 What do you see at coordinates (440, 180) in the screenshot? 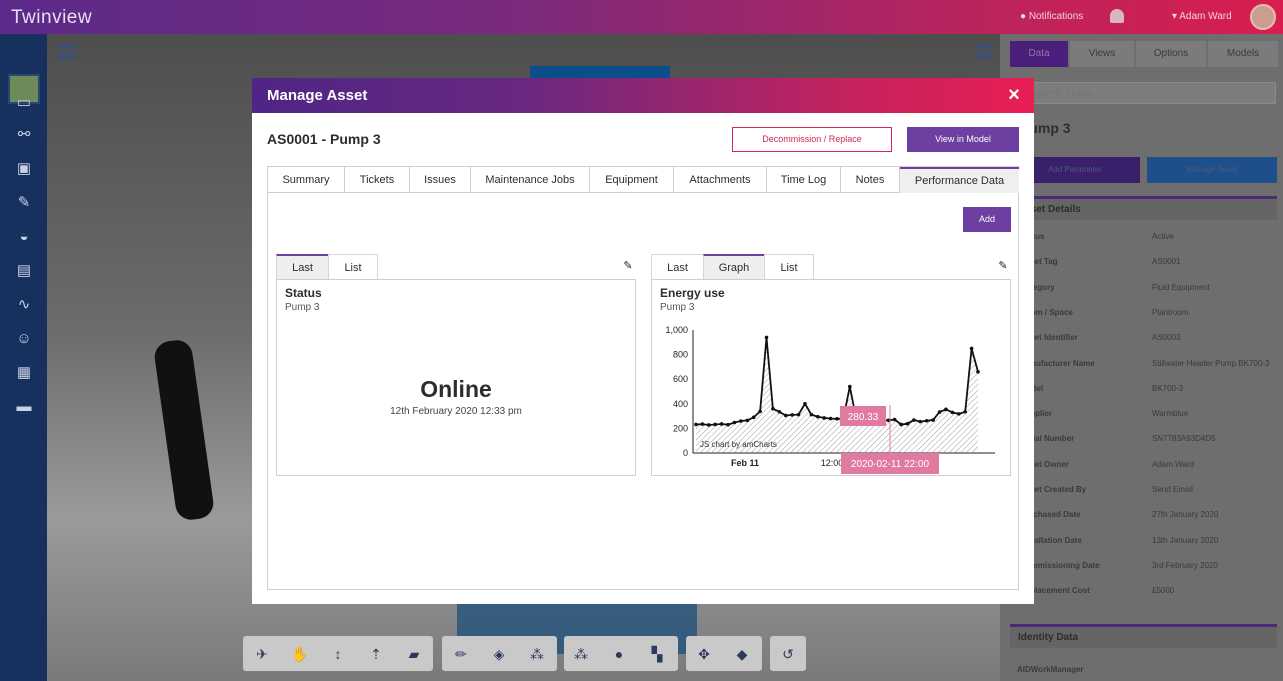
I see `tab-issues: Issues` at bounding box center [440, 180].